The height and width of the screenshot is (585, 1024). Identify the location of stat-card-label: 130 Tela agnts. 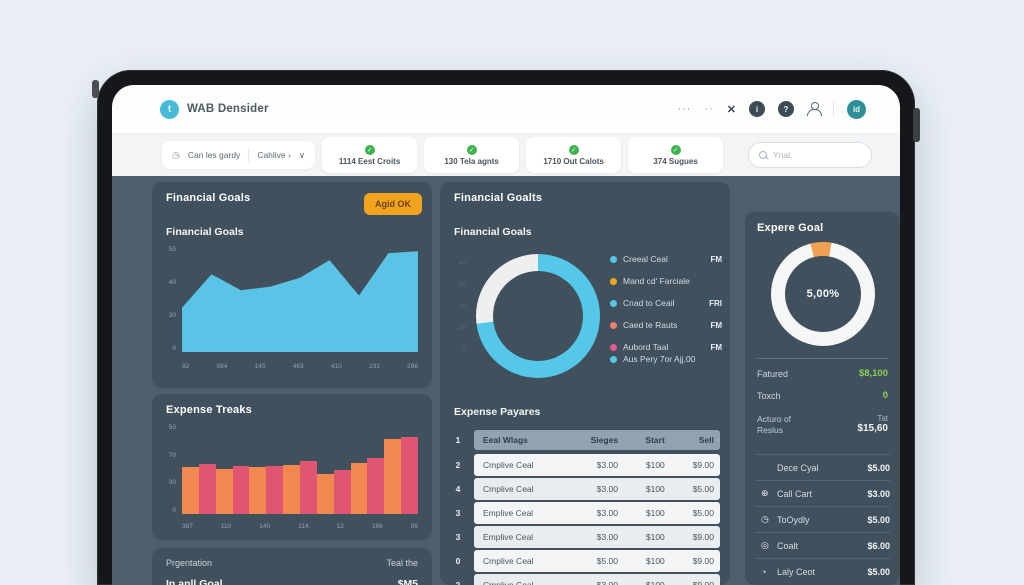
(471, 161).